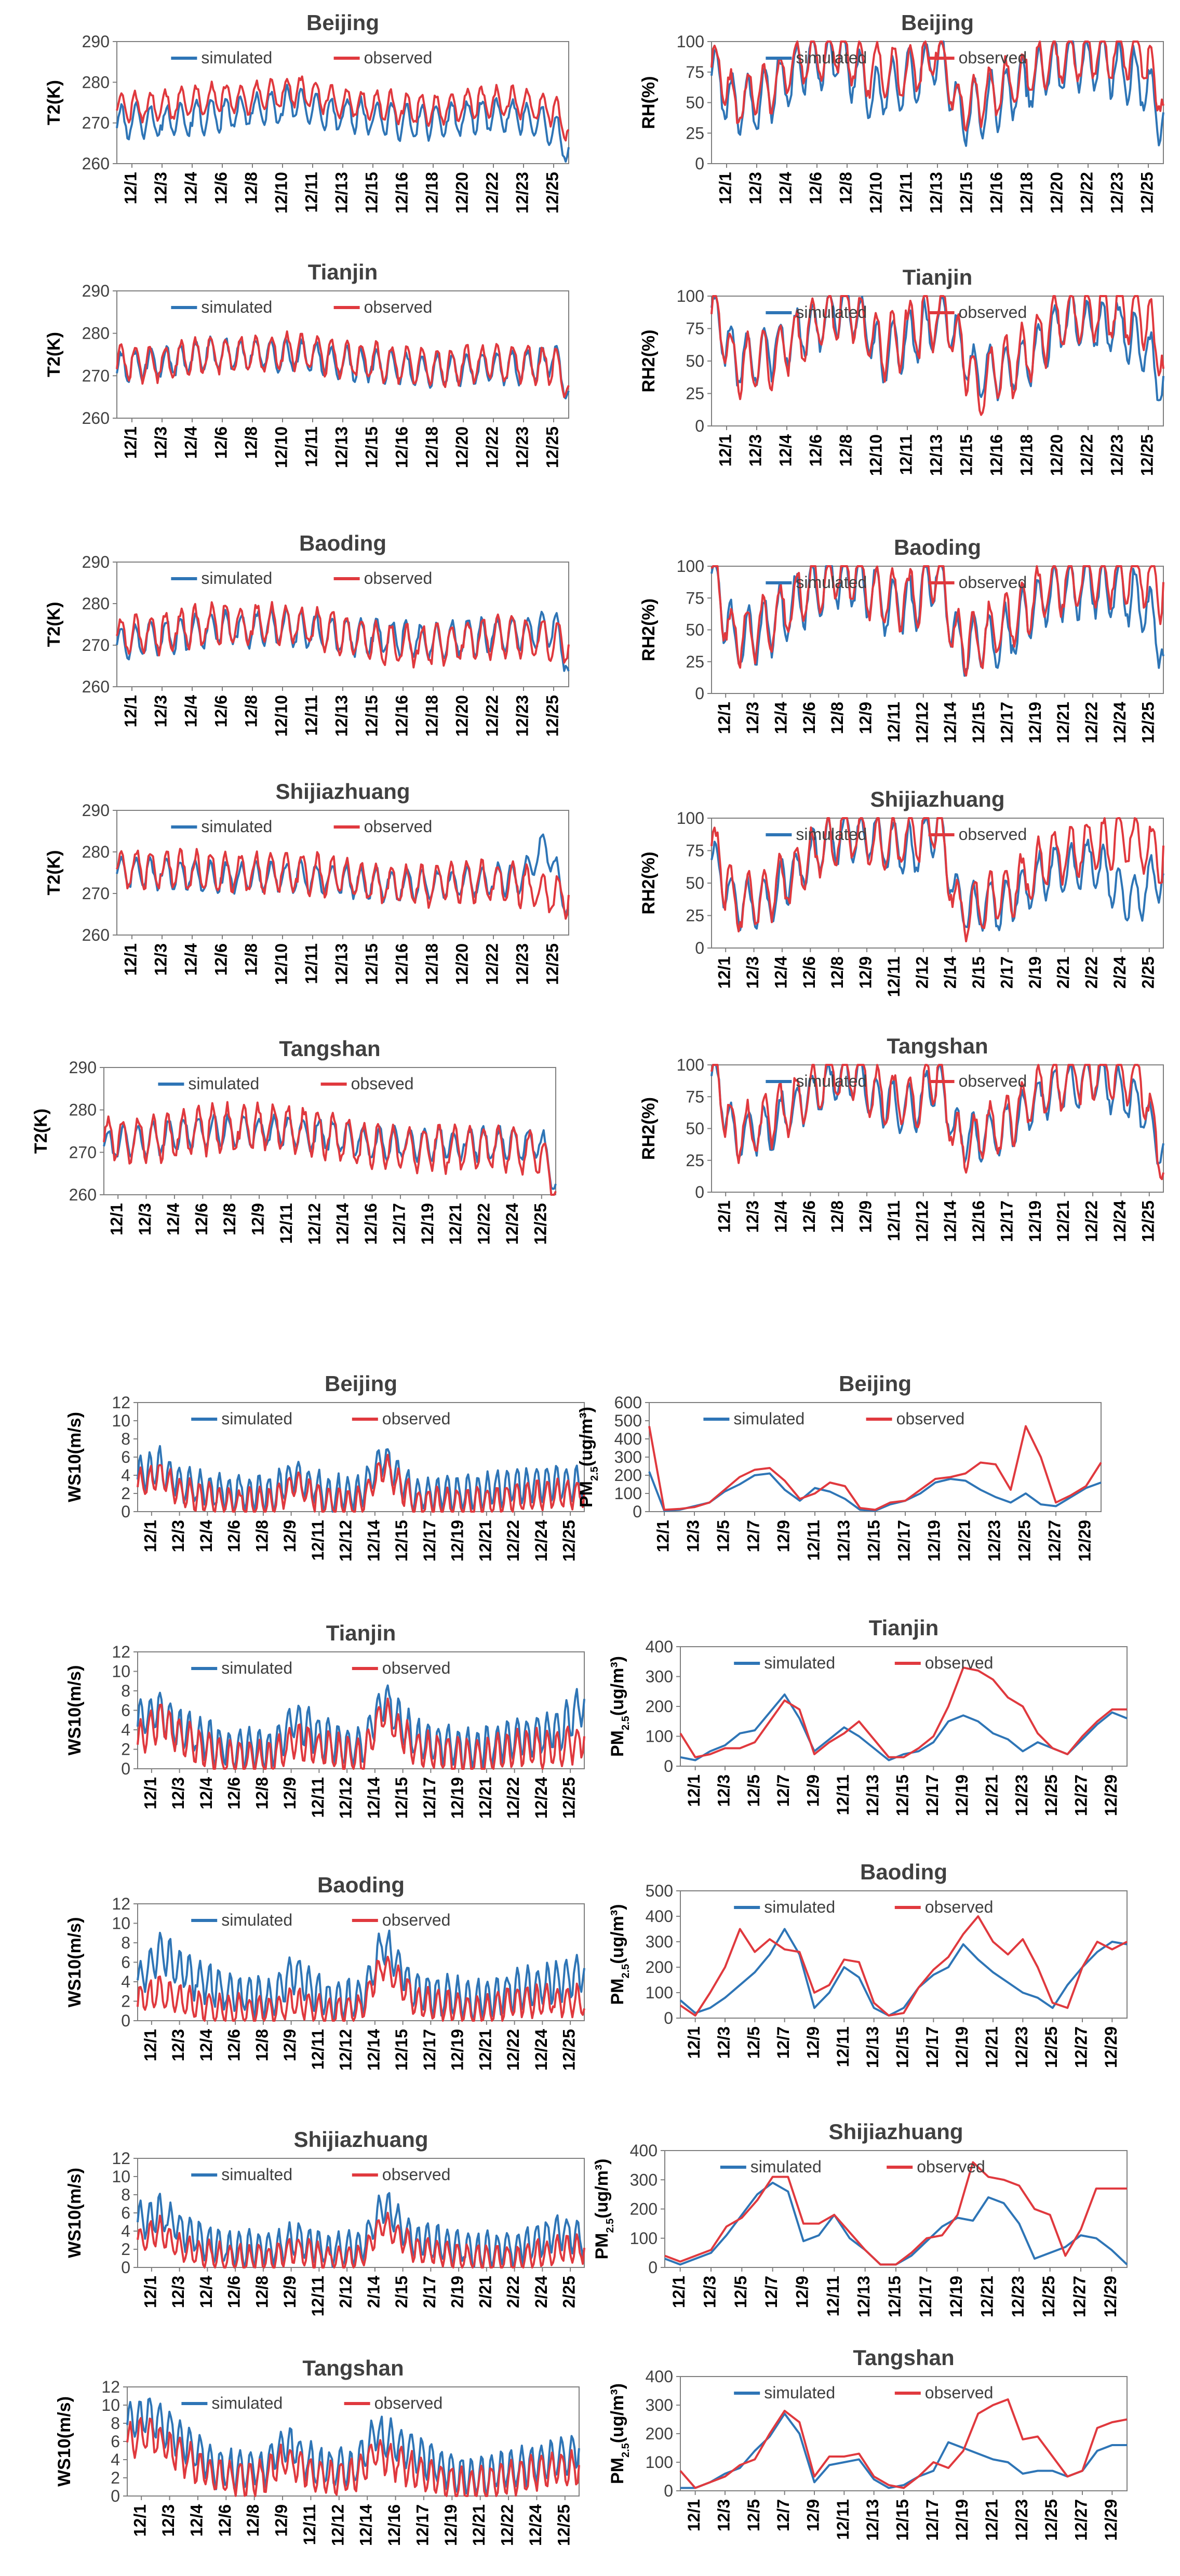 The width and height of the screenshot is (1180, 2576). What do you see at coordinates (800, 2392) in the screenshot?
I see `legend-label-simulated: simulated` at bounding box center [800, 2392].